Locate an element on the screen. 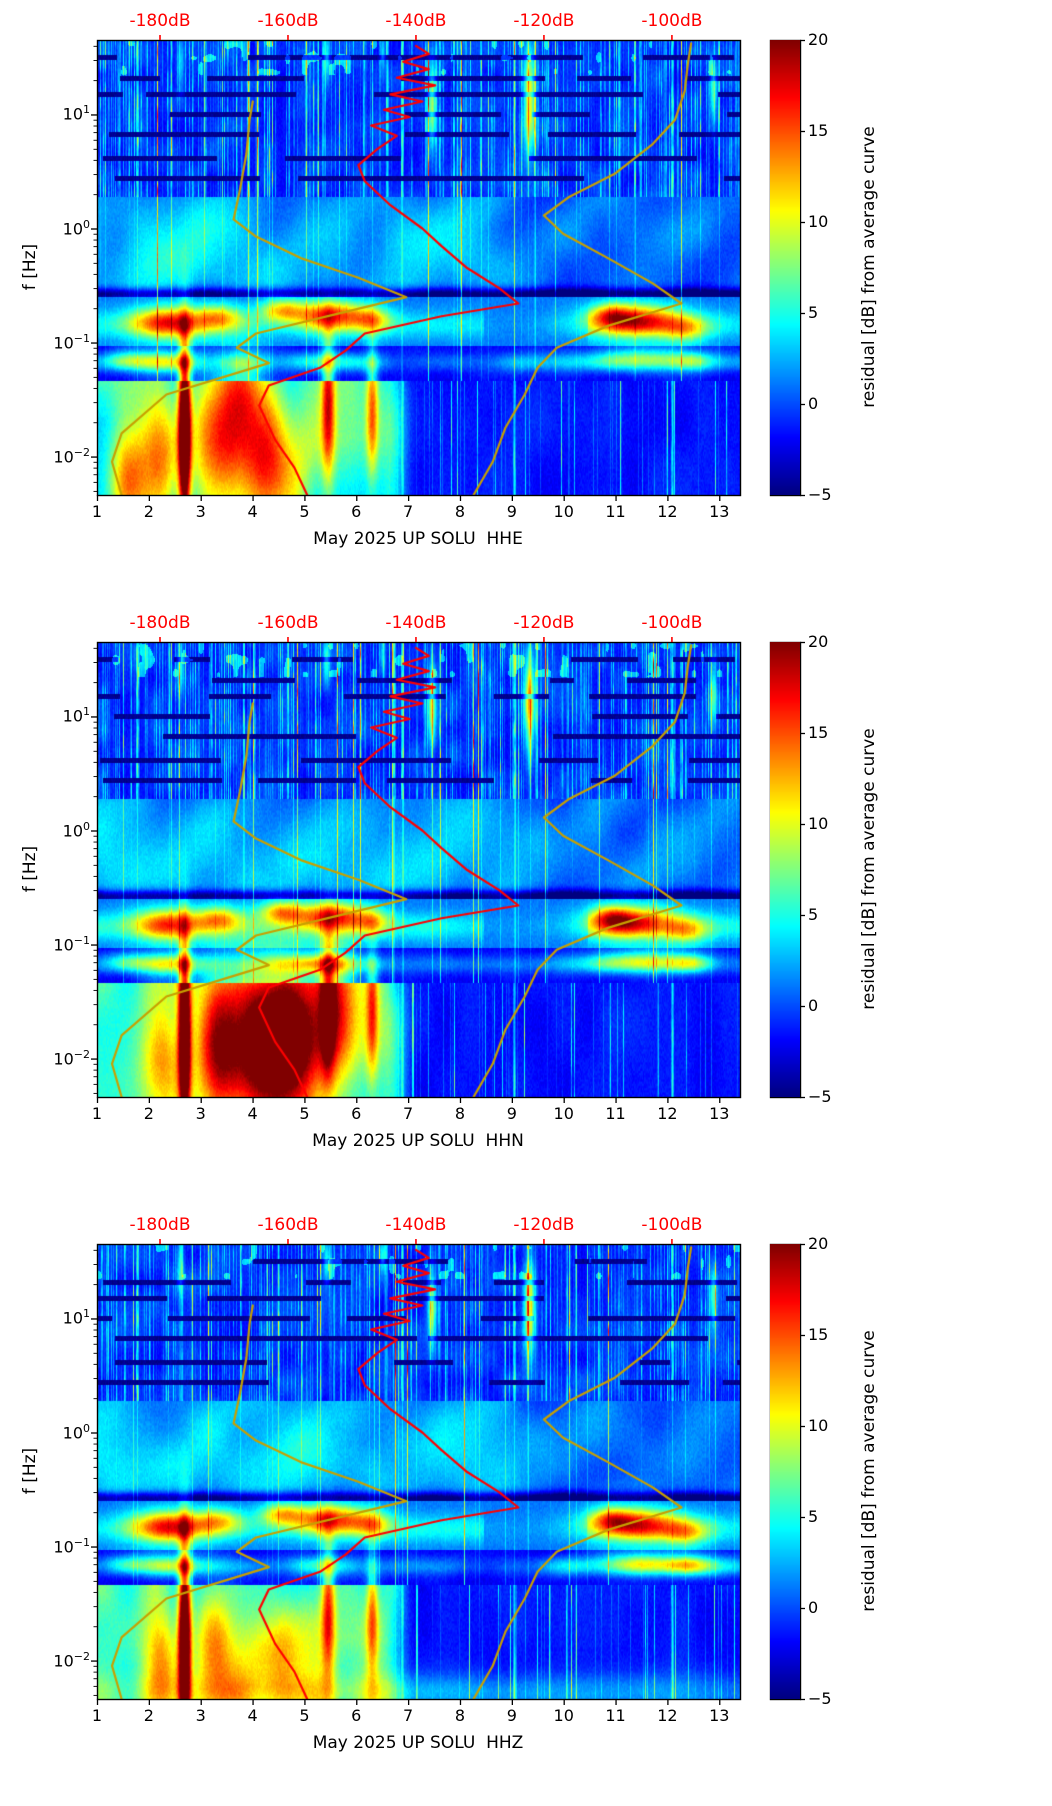 The image size is (1052, 1806). x-axis-title: May 2025 UP SOLU HHZ is located at coordinates (418, 1743).